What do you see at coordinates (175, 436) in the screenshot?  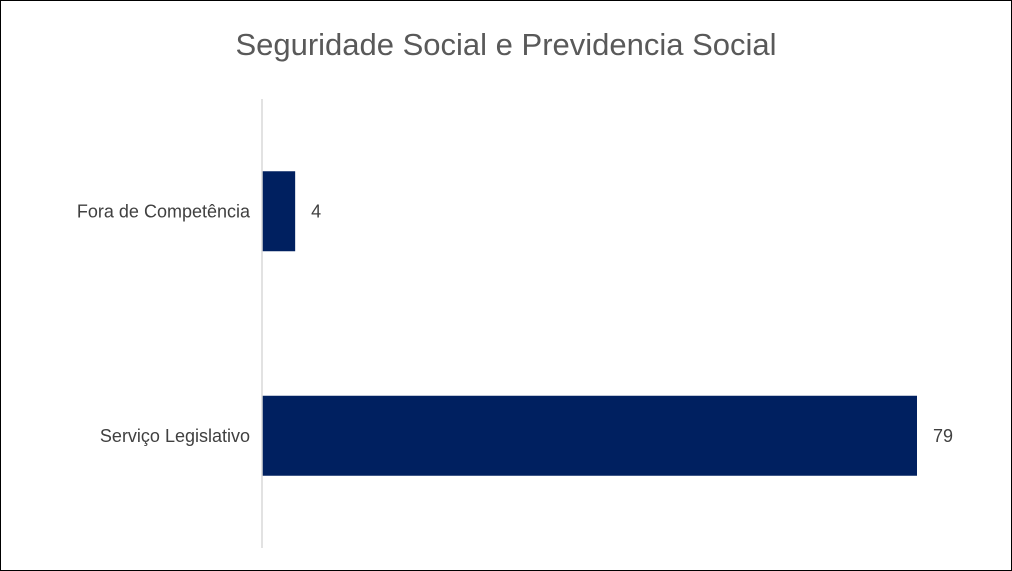 I see `category-label-1: Serviço Legislativo` at bounding box center [175, 436].